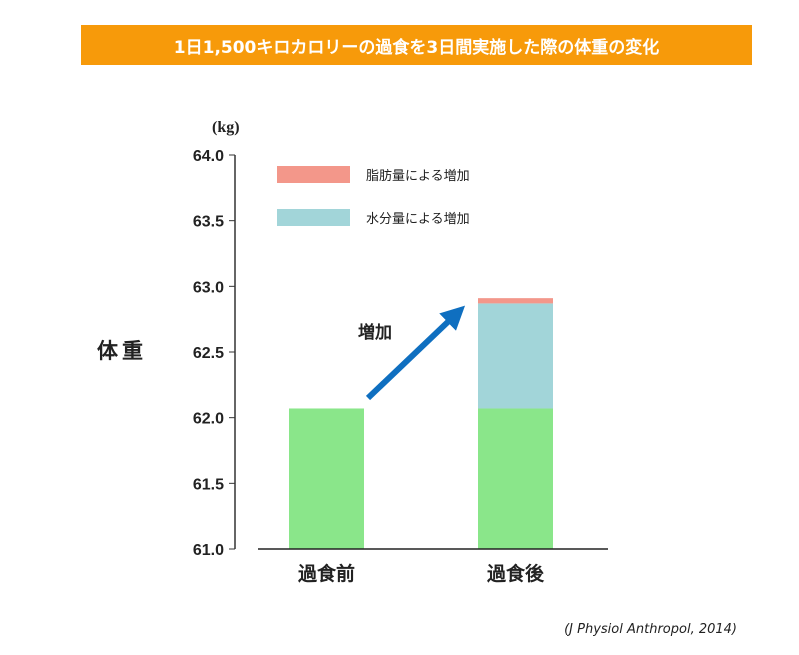 This screenshot has height=655, width=799. Describe the element at coordinates (208, 484) in the screenshot. I see `y-tick-label: 61.5` at that location.